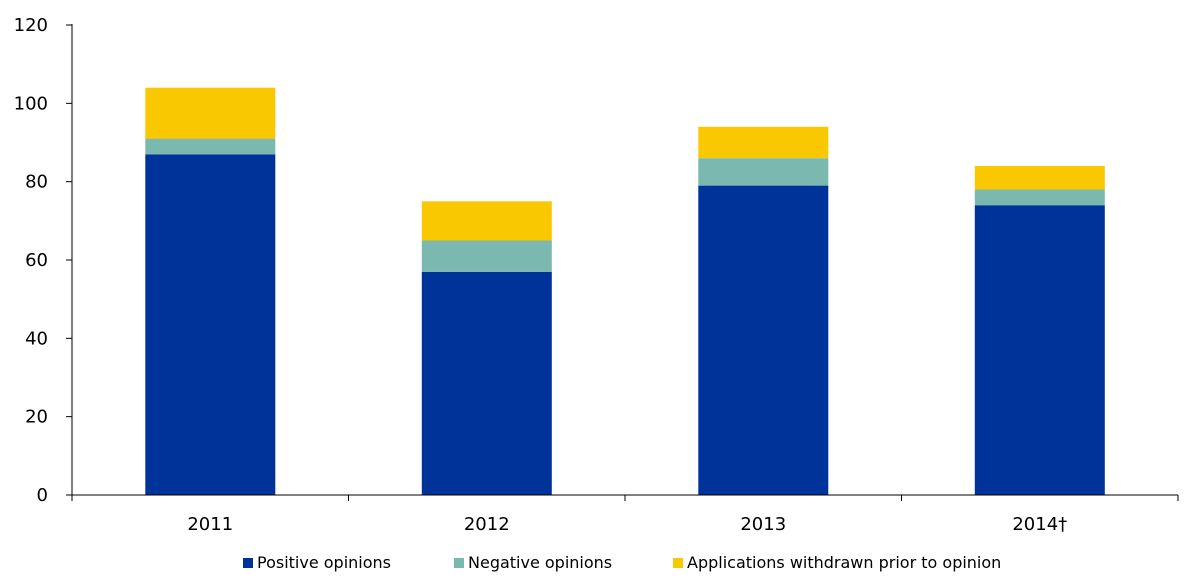 This screenshot has width=1194, height=578. Describe the element at coordinates (324, 562) in the screenshot. I see `legend-label-0: Positive opinions` at that location.